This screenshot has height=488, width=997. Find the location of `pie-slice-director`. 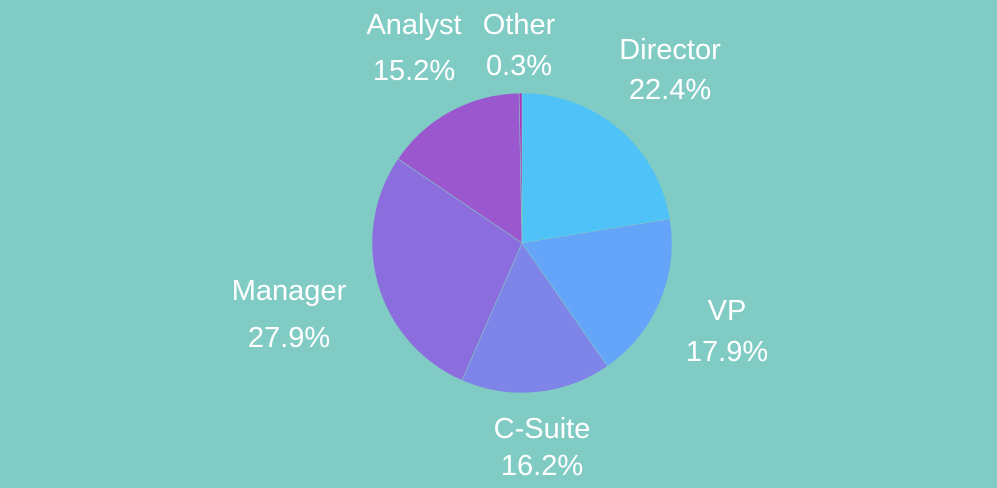

pie-slice-director is located at coordinates (596, 168).